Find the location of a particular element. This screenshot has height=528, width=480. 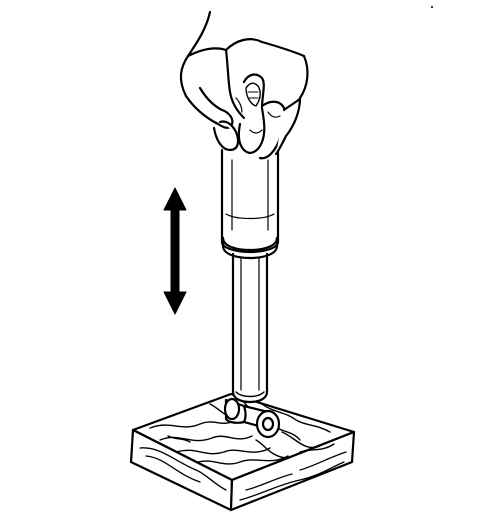

vertical-motion-arrow is located at coordinates (175, 251).